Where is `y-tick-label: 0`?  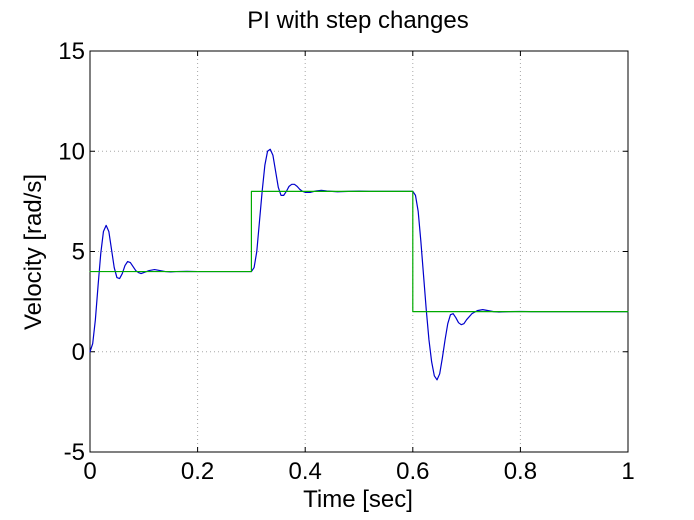 y-tick-label: 0 is located at coordinates (78, 352).